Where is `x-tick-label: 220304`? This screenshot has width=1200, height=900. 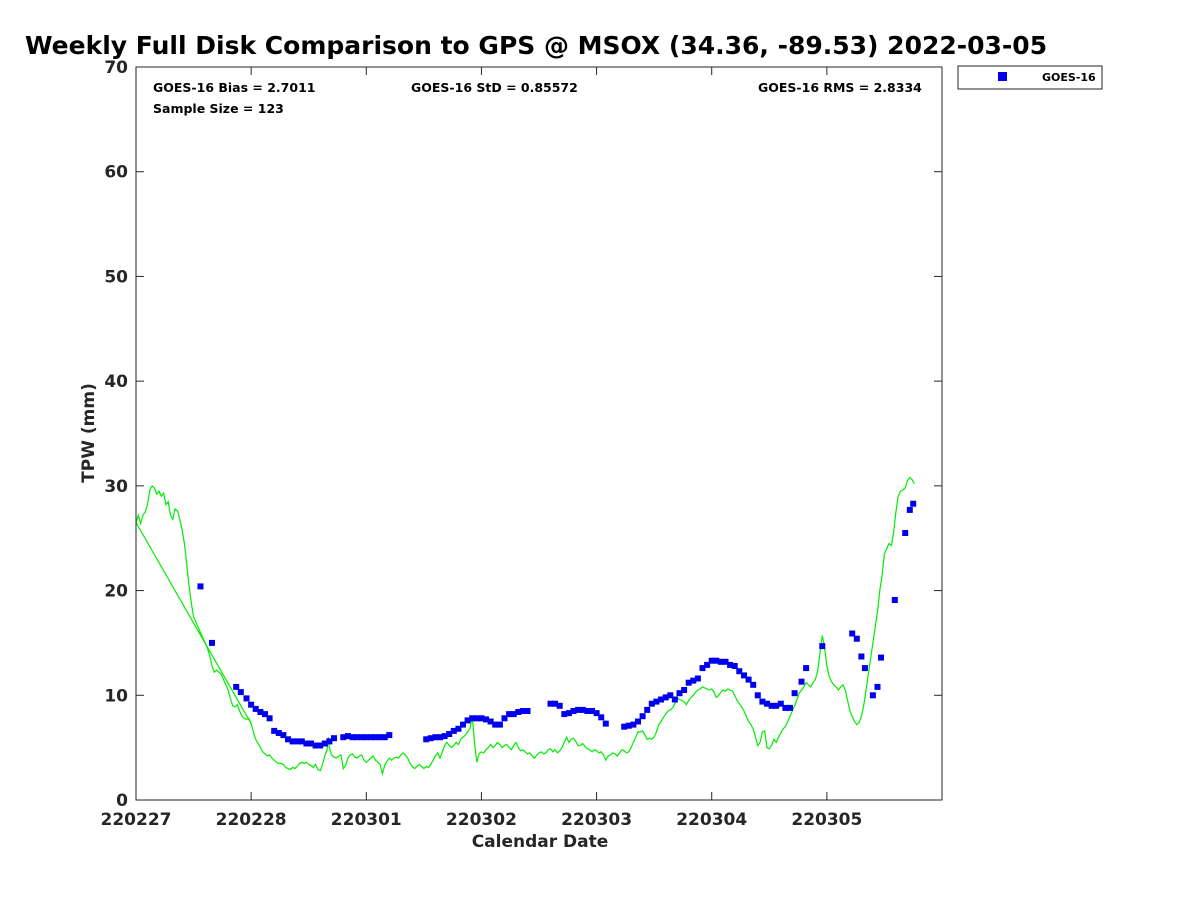
x-tick-label: 220304 is located at coordinates (711, 820).